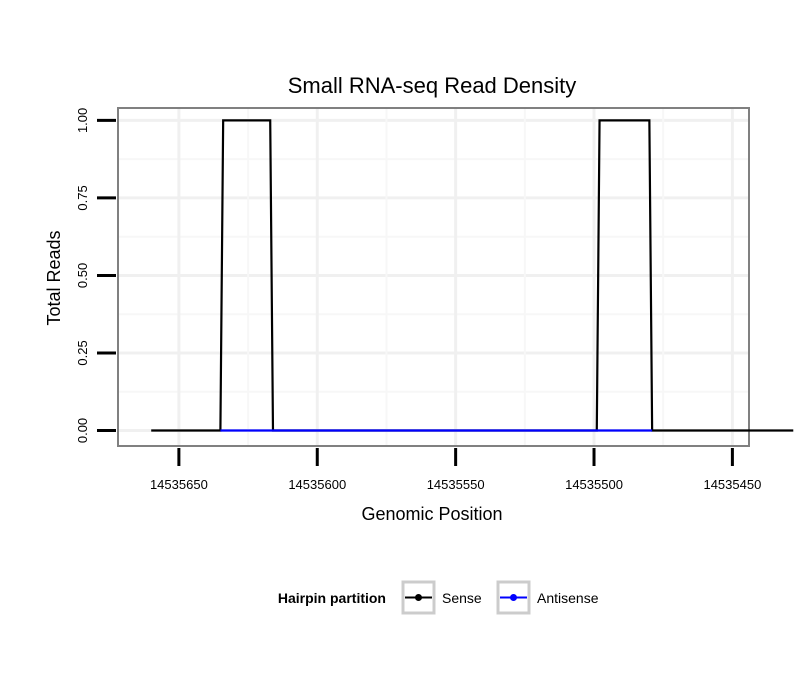 The image size is (810, 690). I want to click on x-tick-label-2: 14535550, so click(456, 484).